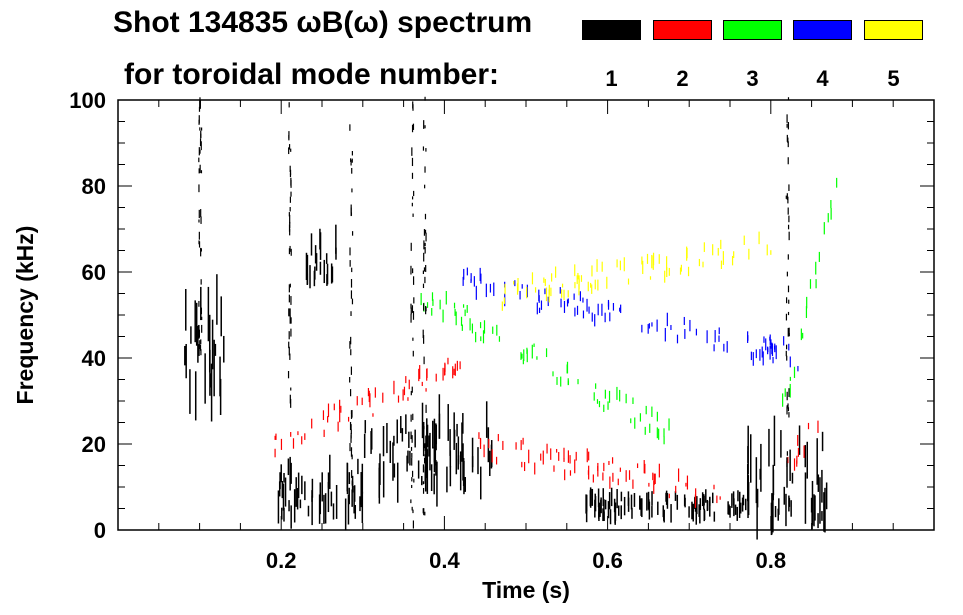  What do you see at coordinates (281, 560) in the screenshot?
I see `x-tick-label: 0.2` at bounding box center [281, 560].